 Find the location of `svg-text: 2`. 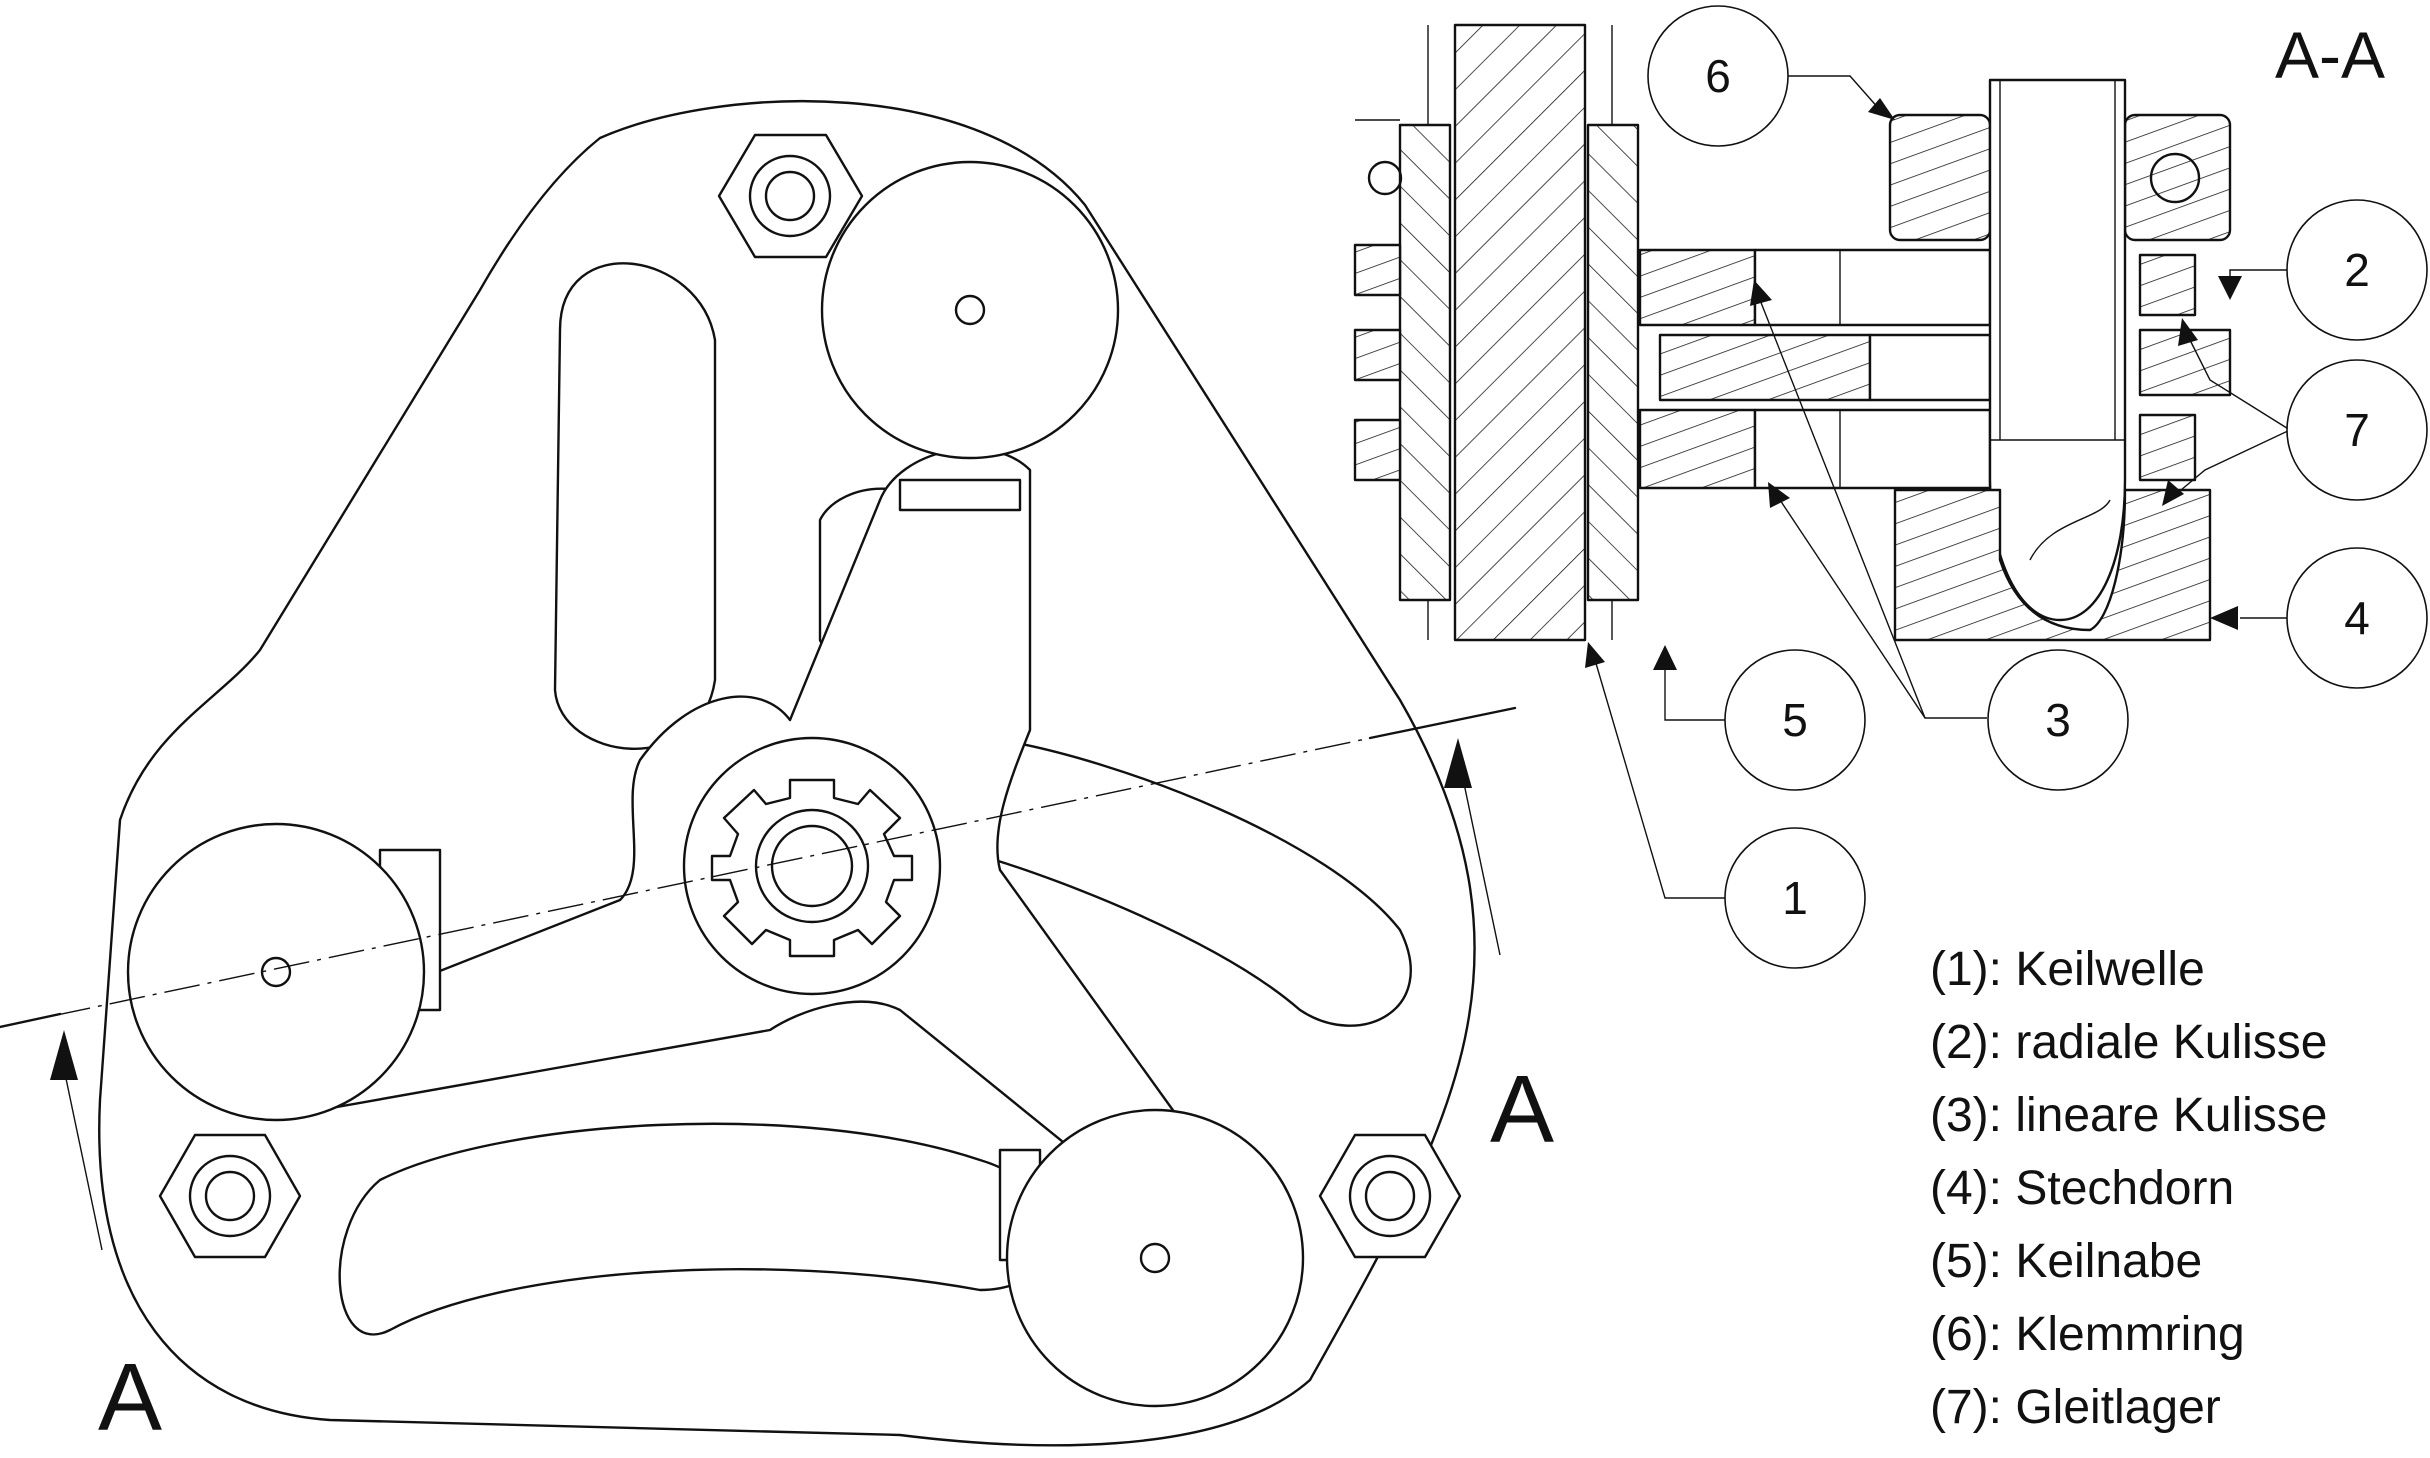

svg-text: 2 is located at coordinates (2357, 270).